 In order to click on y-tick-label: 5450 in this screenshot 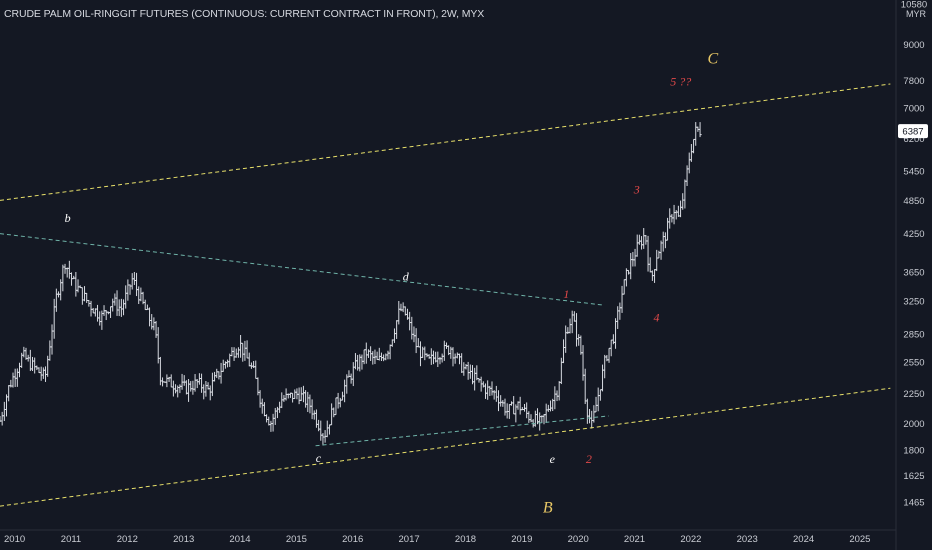, I will do `click(913, 172)`.